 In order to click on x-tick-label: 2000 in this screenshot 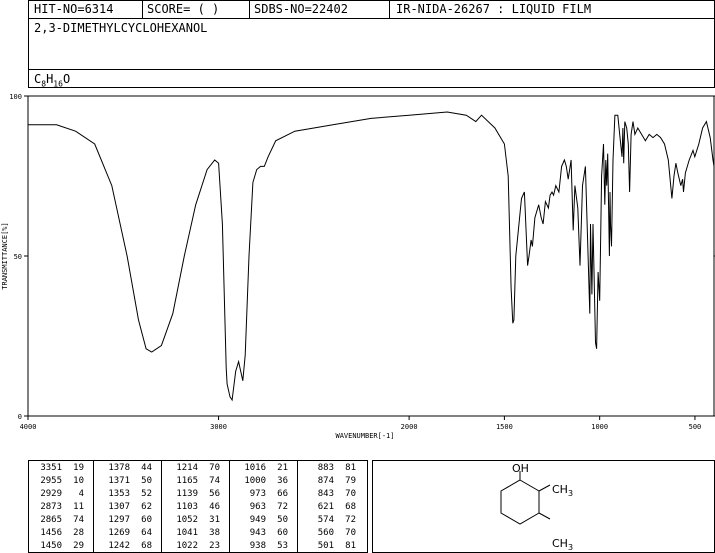, I will do `click(409, 427)`.